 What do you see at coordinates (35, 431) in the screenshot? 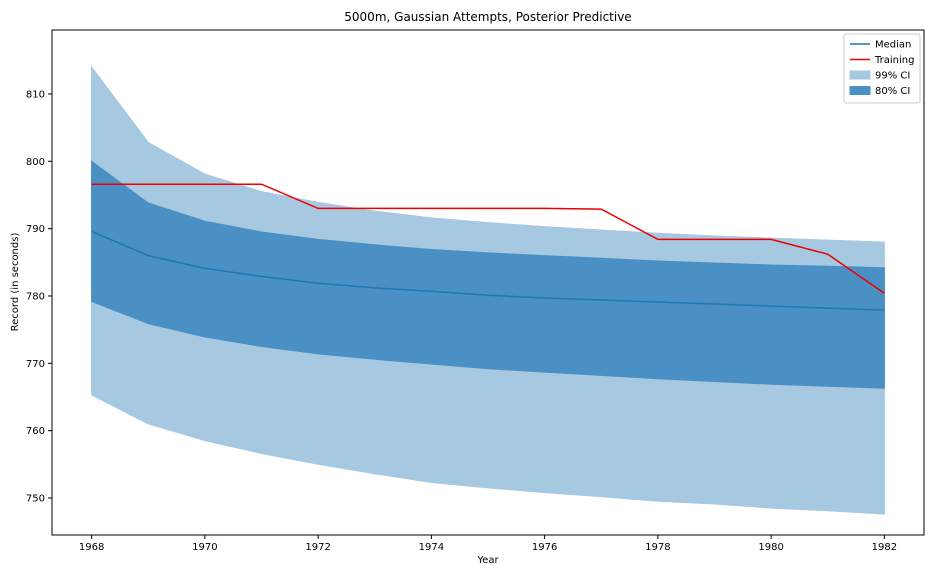
I see `y-tick-label: 760` at bounding box center [35, 431].